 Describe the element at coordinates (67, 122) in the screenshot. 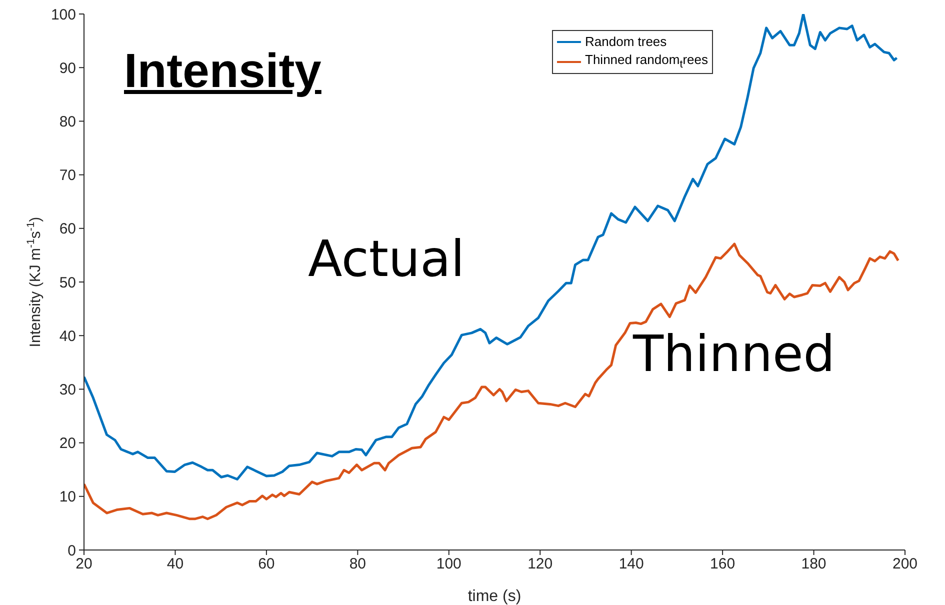

I see `y-tick-label: 80` at that location.